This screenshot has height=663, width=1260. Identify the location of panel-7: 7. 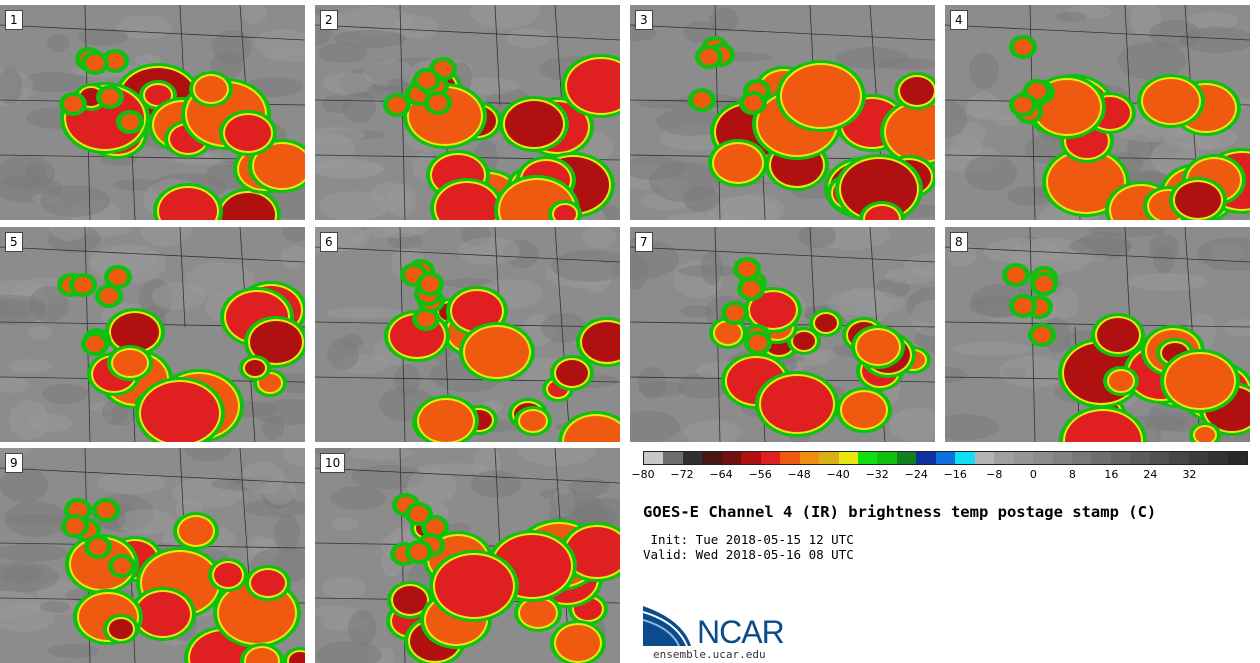
(782, 334).